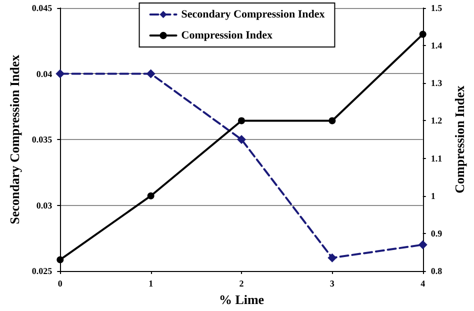  Describe the element at coordinates (436, 158) in the screenshot. I see `y2-tick-label: 1.1` at that location.